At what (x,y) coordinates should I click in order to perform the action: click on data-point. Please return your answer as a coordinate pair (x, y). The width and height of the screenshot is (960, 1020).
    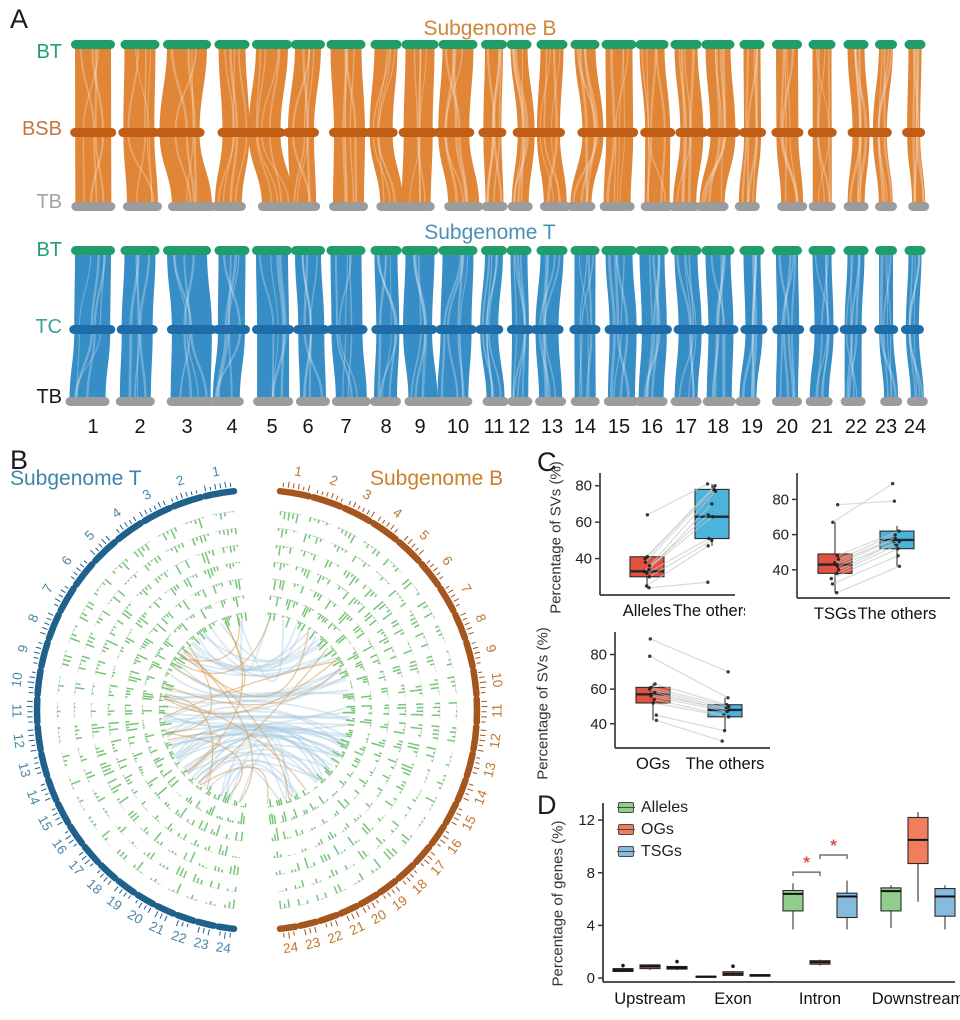
    Looking at the image, I should click on (895, 538).